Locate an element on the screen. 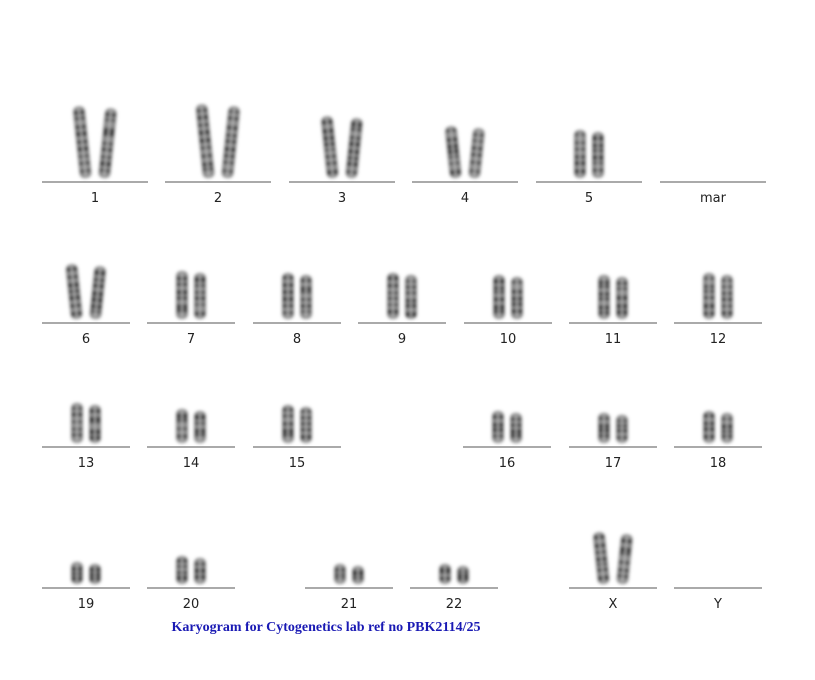  chromosome-label: 12 is located at coordinates (718, 339).